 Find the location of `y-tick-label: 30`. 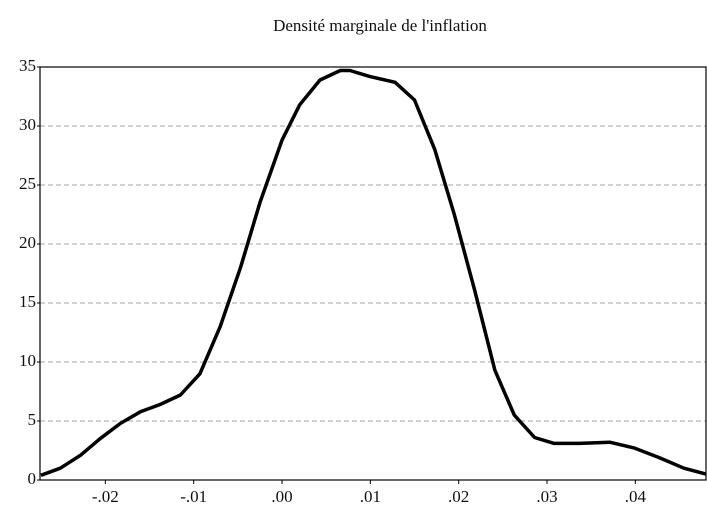

y-tick-label: 30 is located at coordinates (27, 124).